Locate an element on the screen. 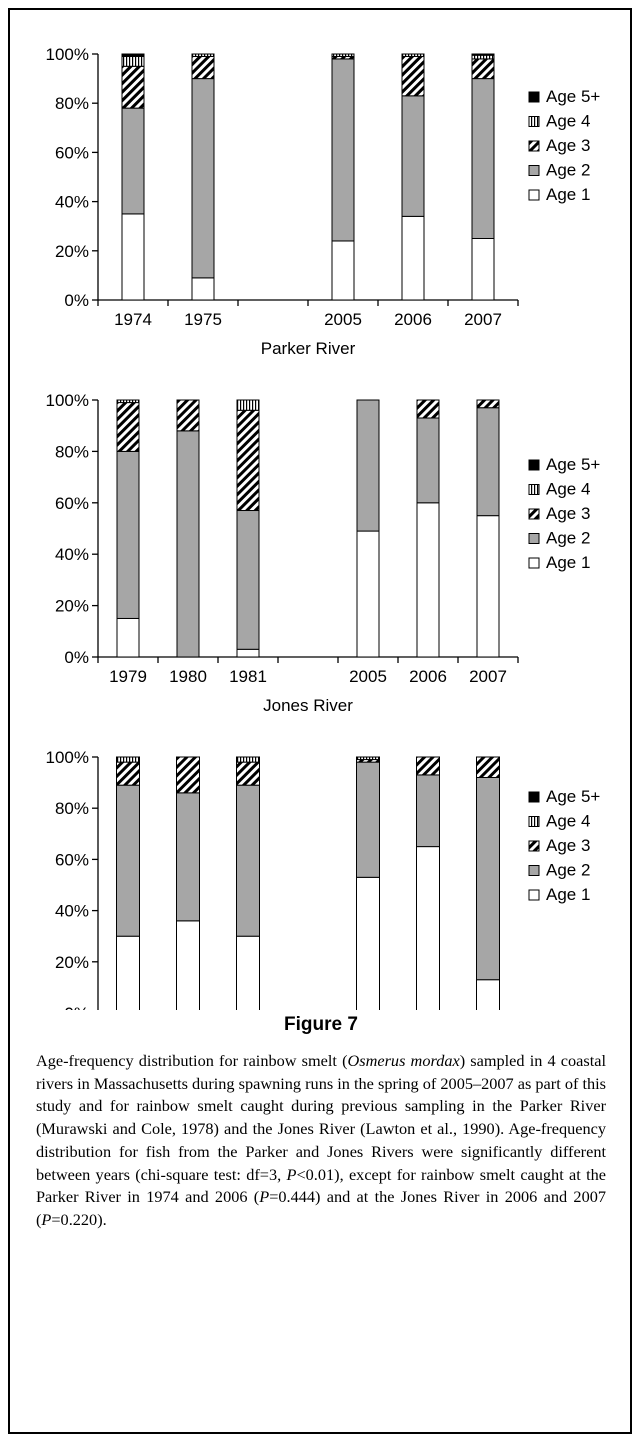  caption-text-5: =0.220). is located at coordinates (79, 1219).